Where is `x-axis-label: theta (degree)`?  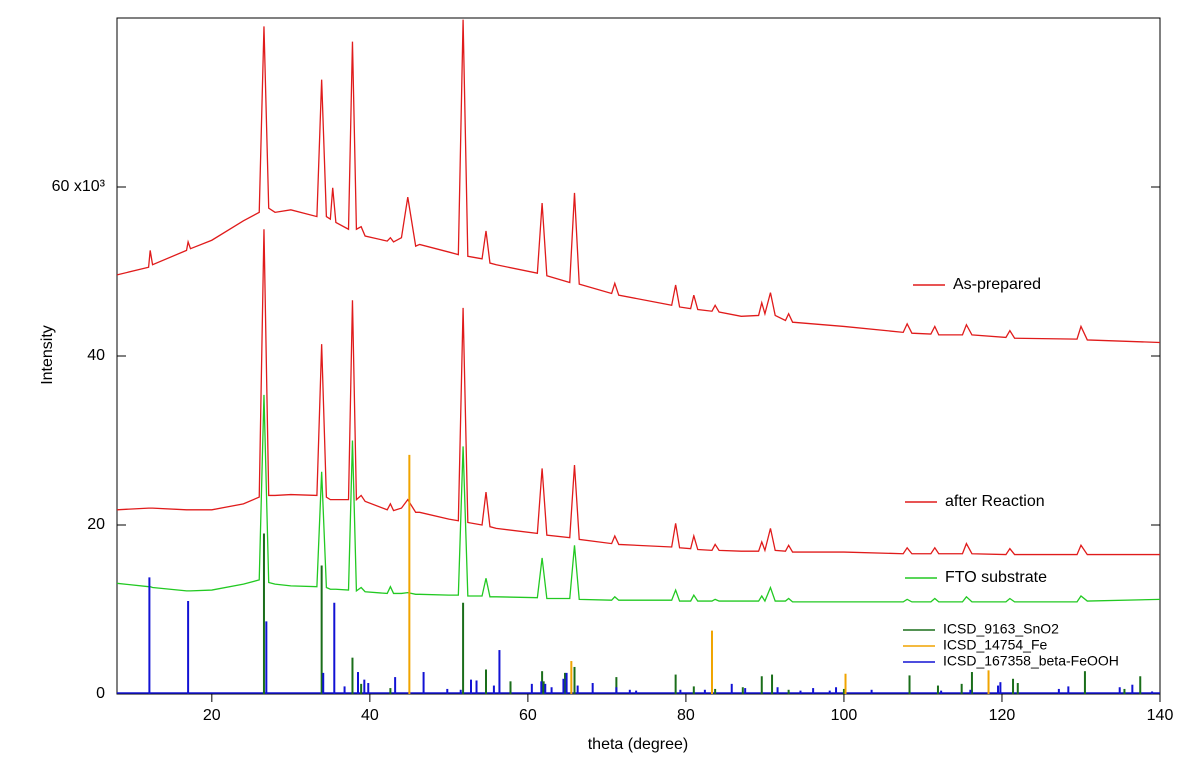
x-axis-label: theta (degree) is located at coordinates (638, 744).